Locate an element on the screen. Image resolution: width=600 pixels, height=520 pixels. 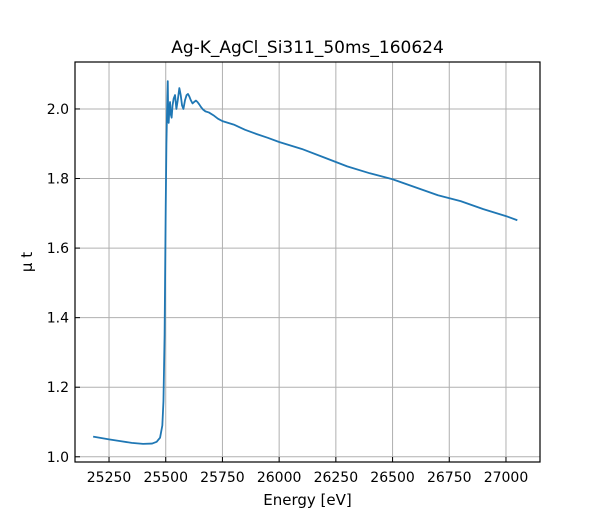
y-tick-label: 1.4 is located at coordinates (58, 319).